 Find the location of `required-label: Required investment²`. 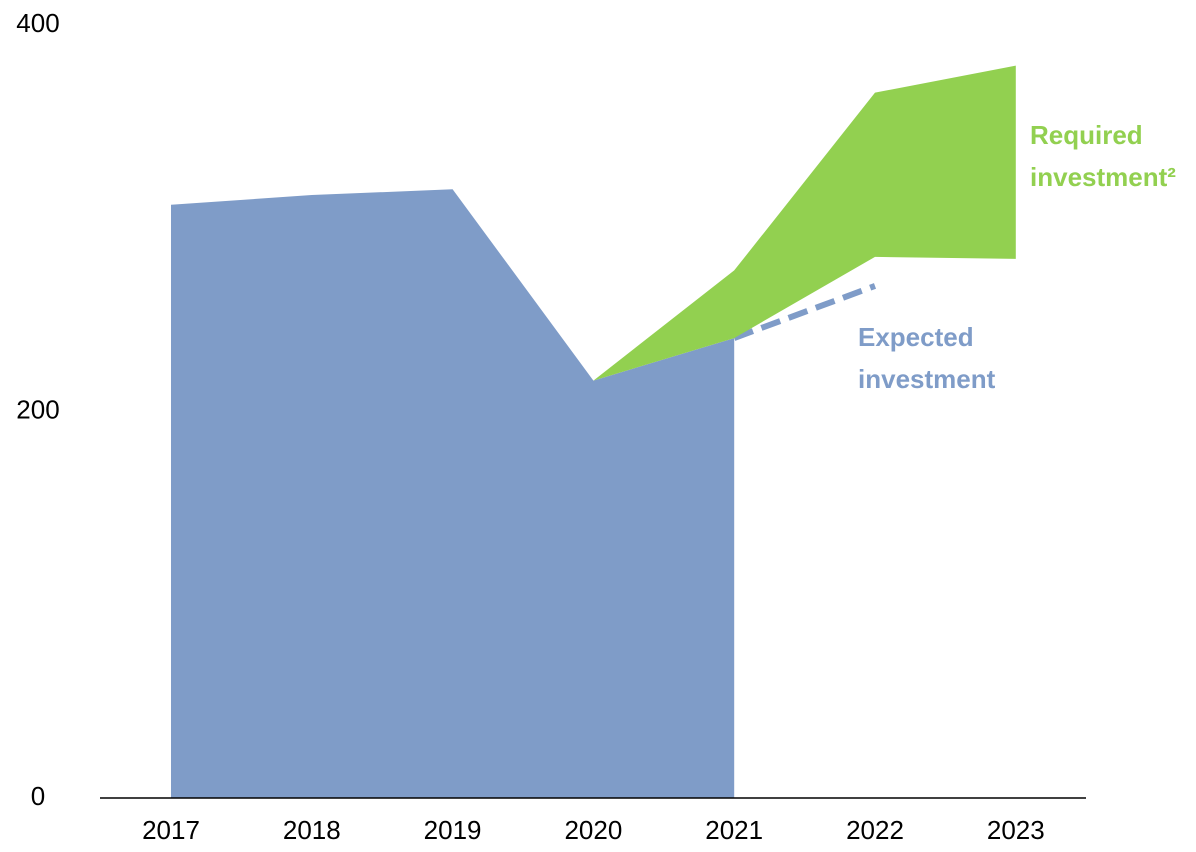

required-label: Required investment² is located at coordinates (1103, 156).